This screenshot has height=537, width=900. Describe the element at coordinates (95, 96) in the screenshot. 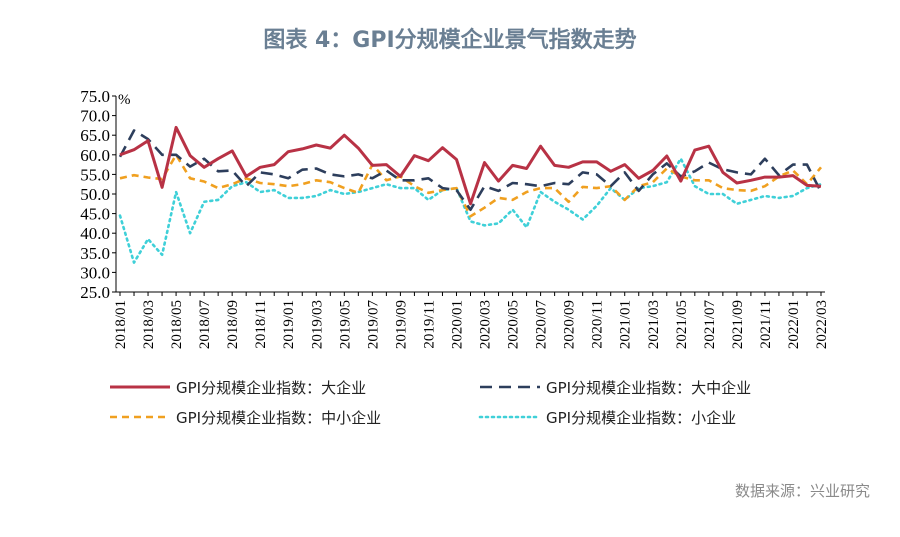

I see `y-tick-label: 75.0` at that location.